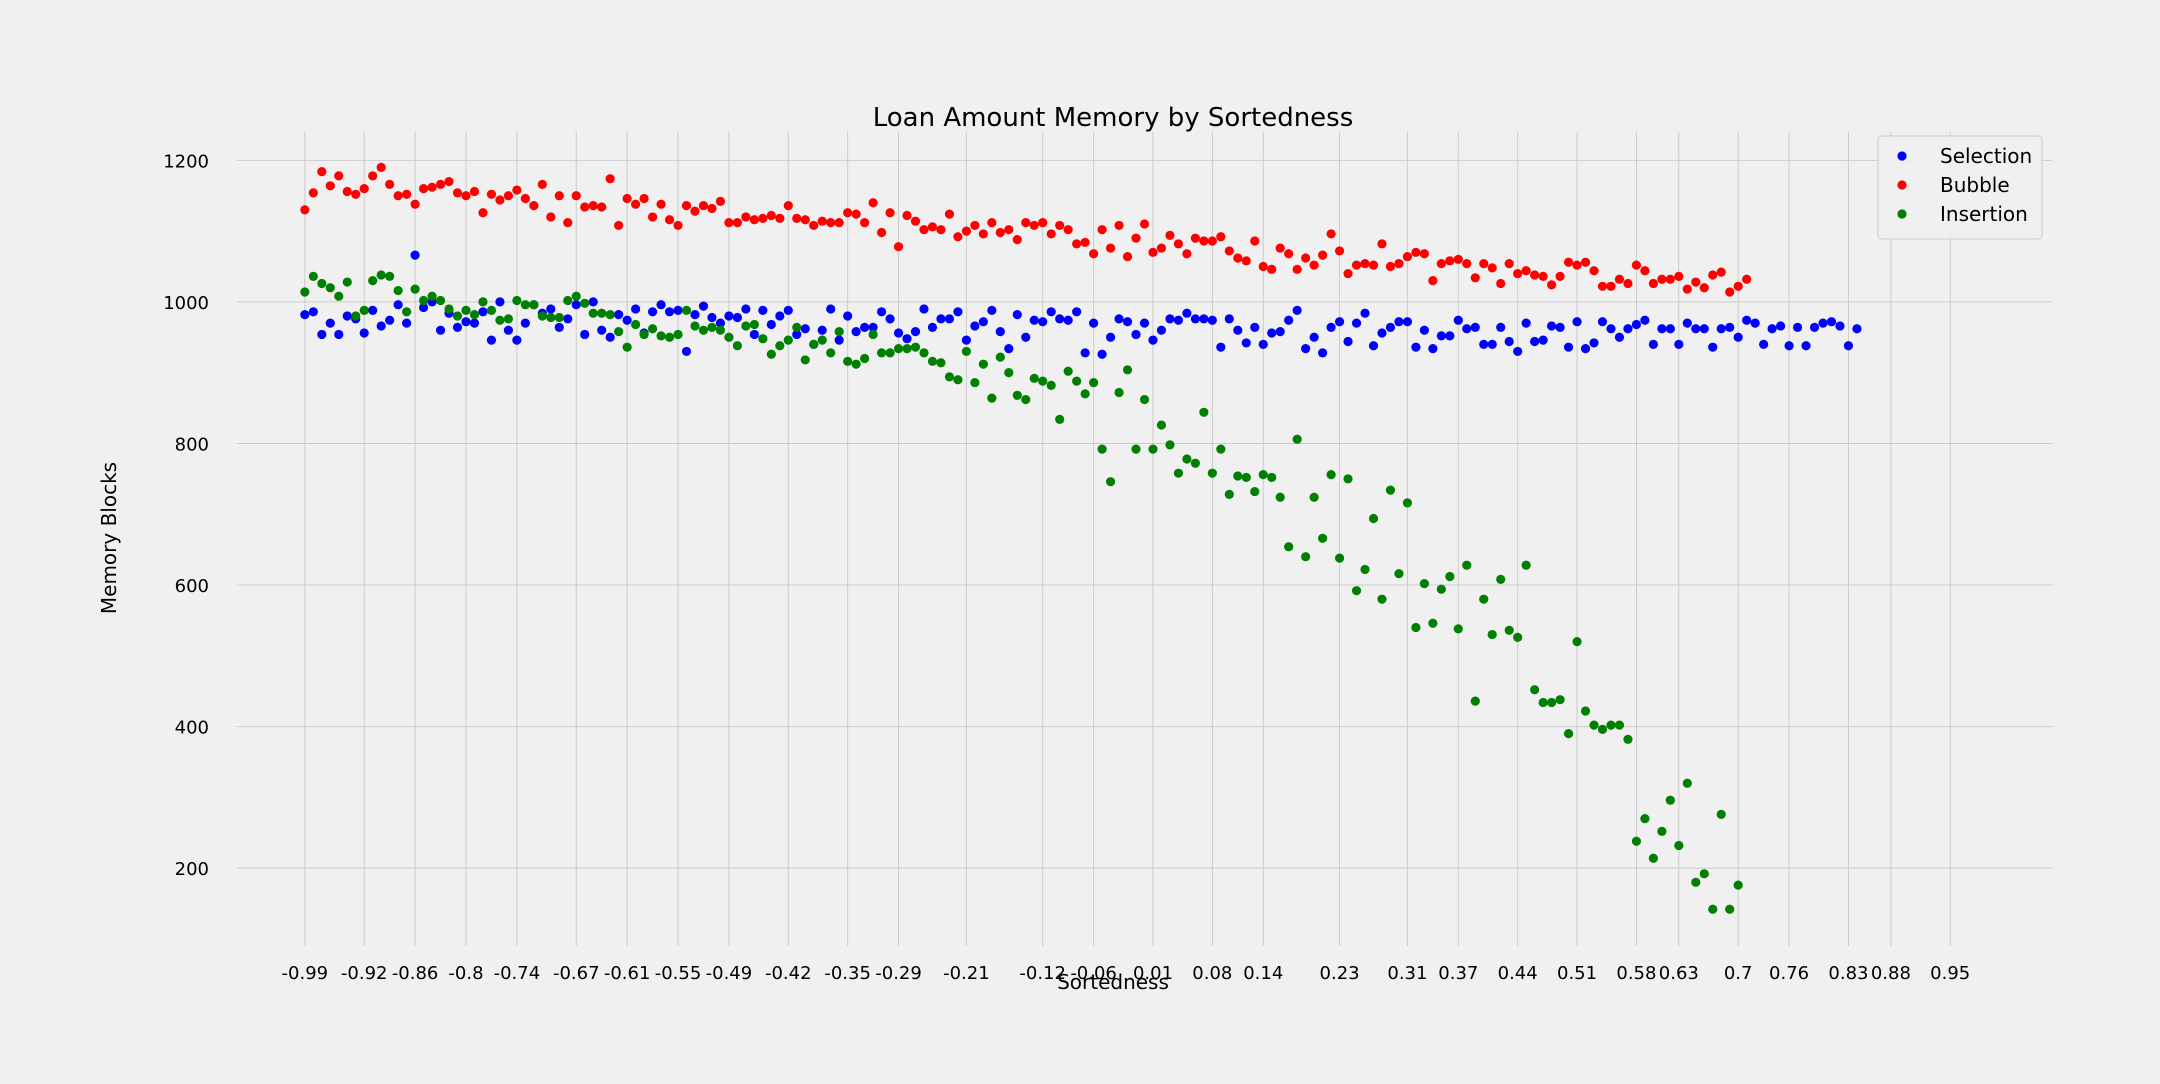 The width and height of the screenshot is (2160, 1084). Describe the element at coordinates (1113, 118) in the screenshot. I see `chart-title: Loan Amount Memory by Sortedness` at that location.